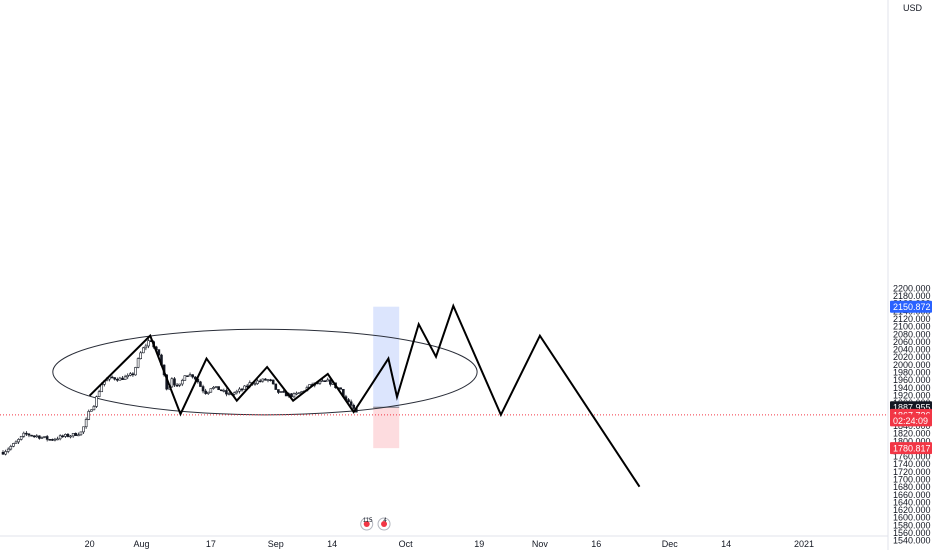 The width and height of the screenshot is (932, 555). I want to click on event-marker-count: 115, so click(368, 521).